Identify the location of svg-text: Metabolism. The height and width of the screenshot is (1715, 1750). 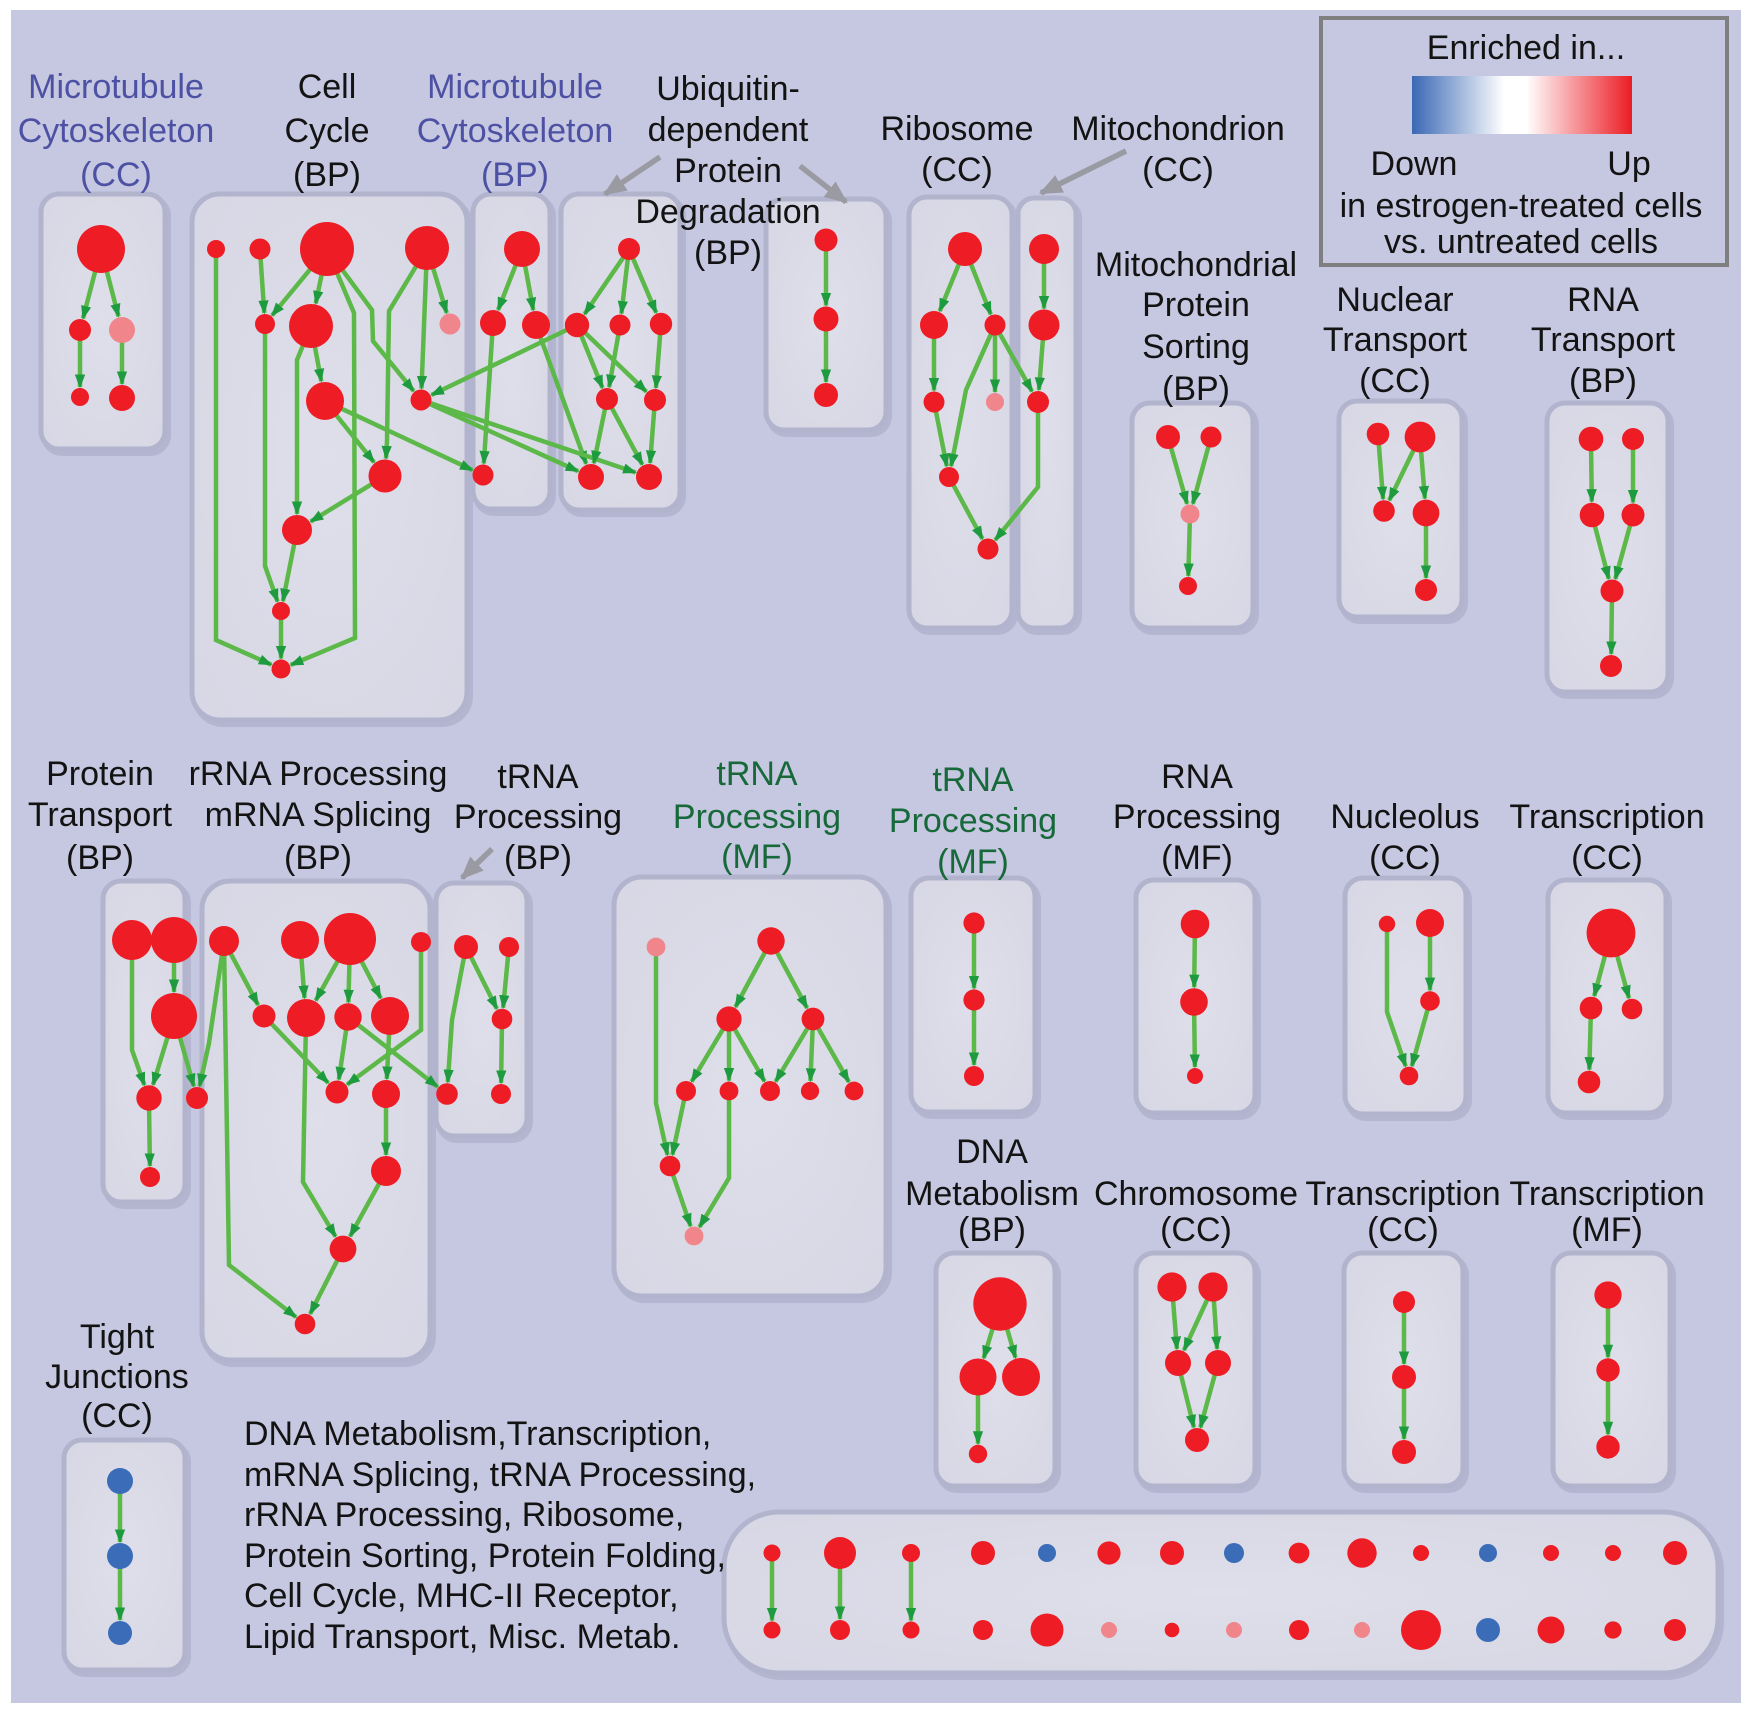
(992, 1194).